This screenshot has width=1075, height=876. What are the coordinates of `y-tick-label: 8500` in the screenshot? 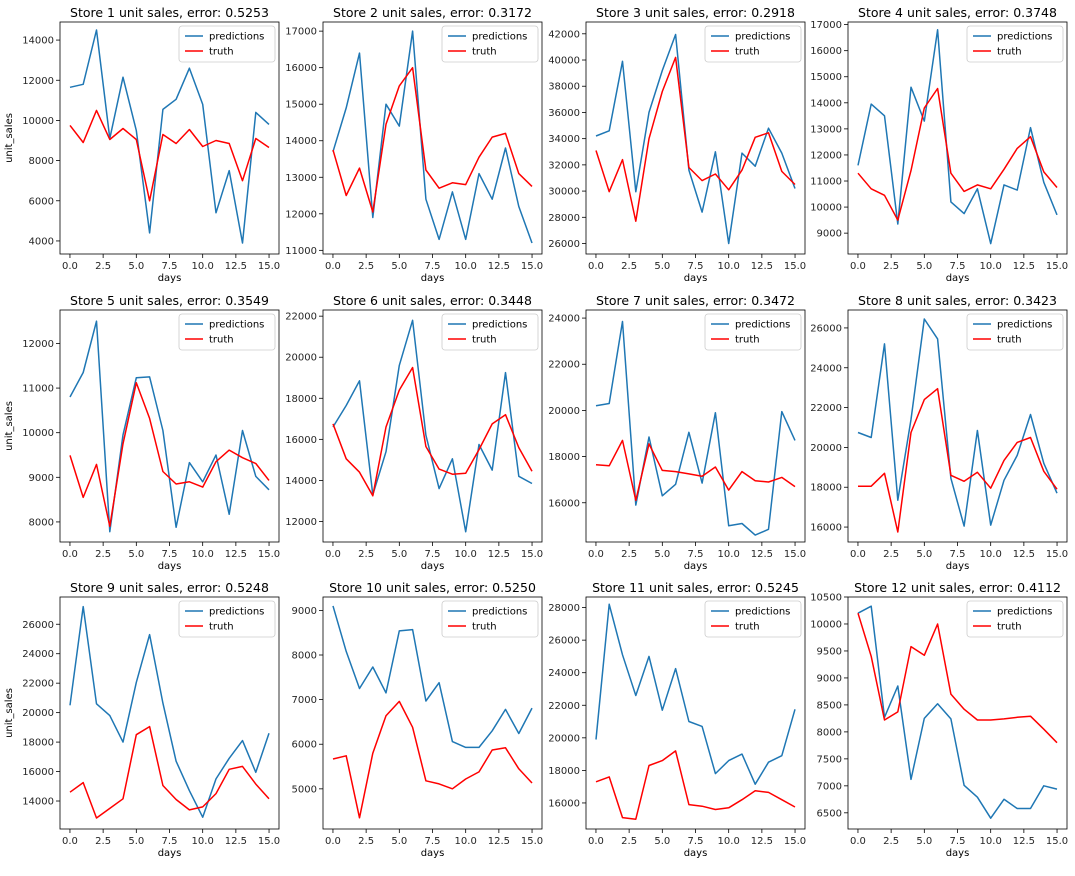 It's located at (829, 705).